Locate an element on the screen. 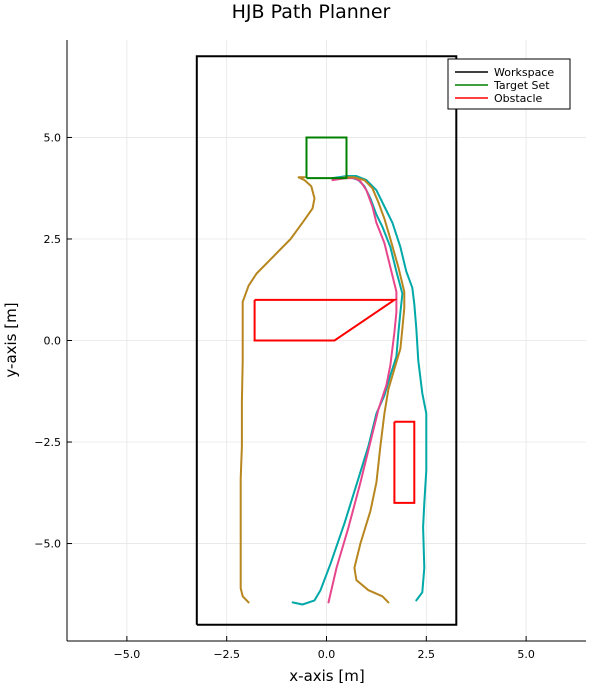 The height and width of the screenshot is (700, 599). x-tick-label: 0.0 is located at coordinates (327, 654).